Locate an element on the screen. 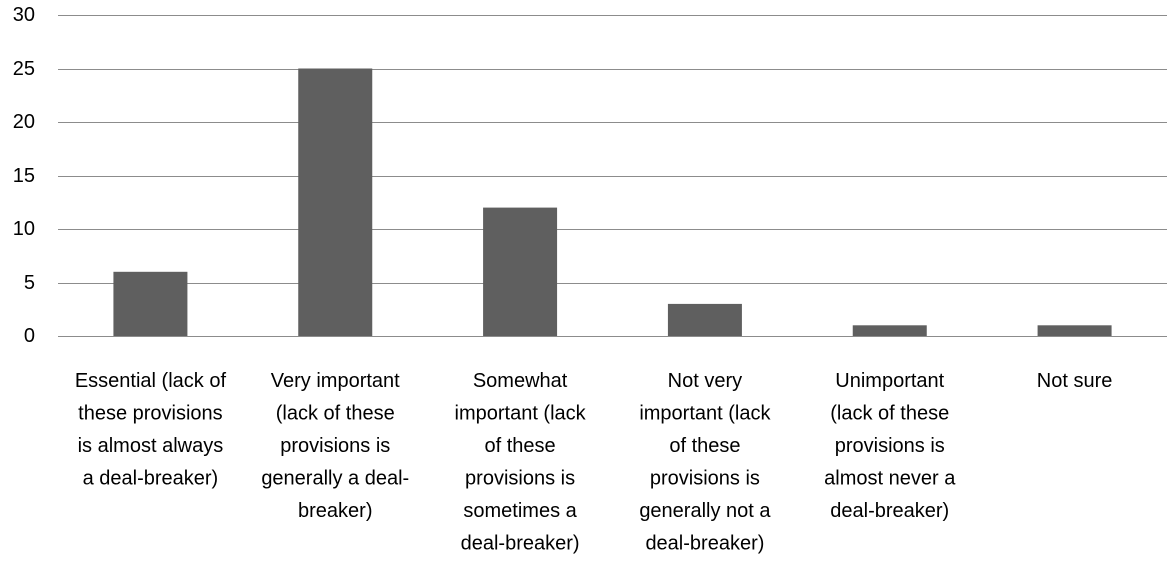  y-tick-label: 5 is located at coordinates (29, 283).